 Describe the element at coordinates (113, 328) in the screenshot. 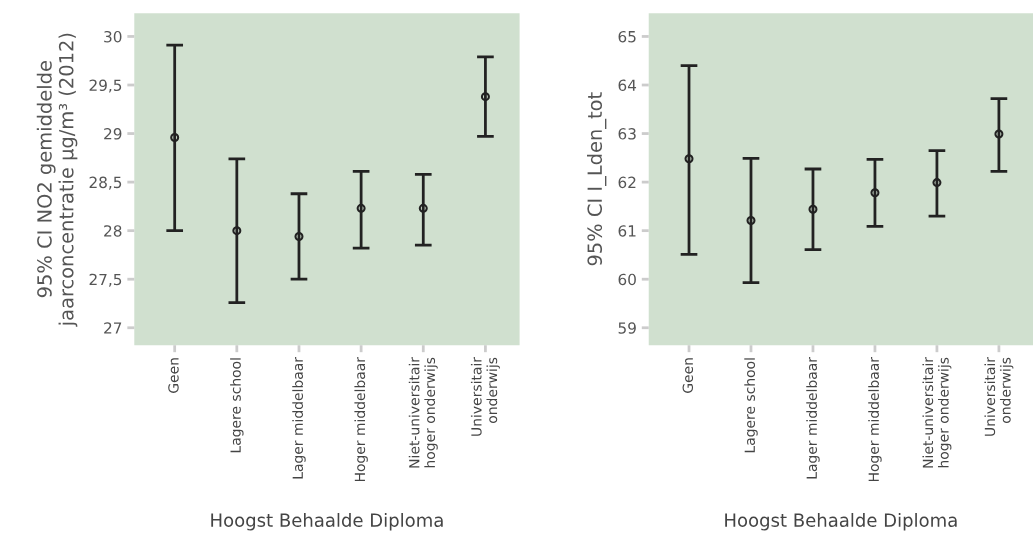

I see `y-tick-label: 27` at that location.